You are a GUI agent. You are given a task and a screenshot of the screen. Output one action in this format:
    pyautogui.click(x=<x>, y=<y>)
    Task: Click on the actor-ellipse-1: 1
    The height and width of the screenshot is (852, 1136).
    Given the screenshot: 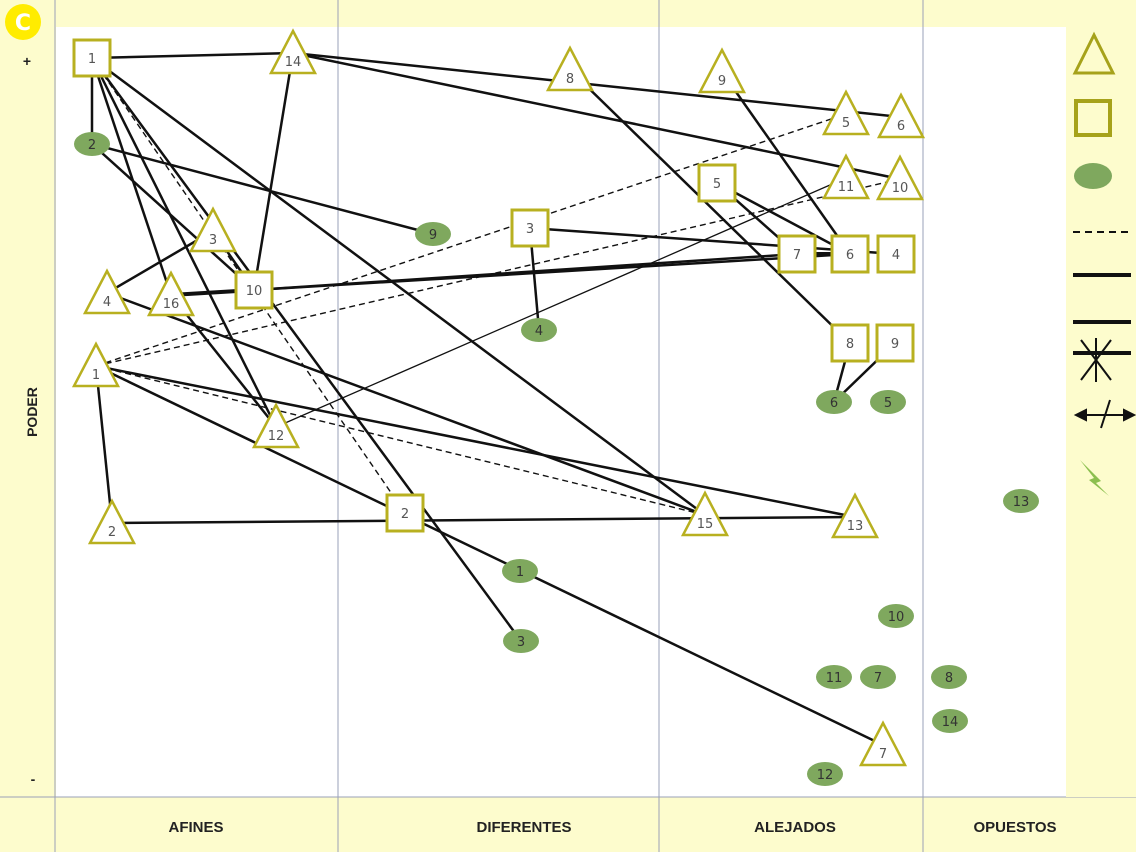 What is the action you would take?
    pyautogui.click(x=520, y=571)
    